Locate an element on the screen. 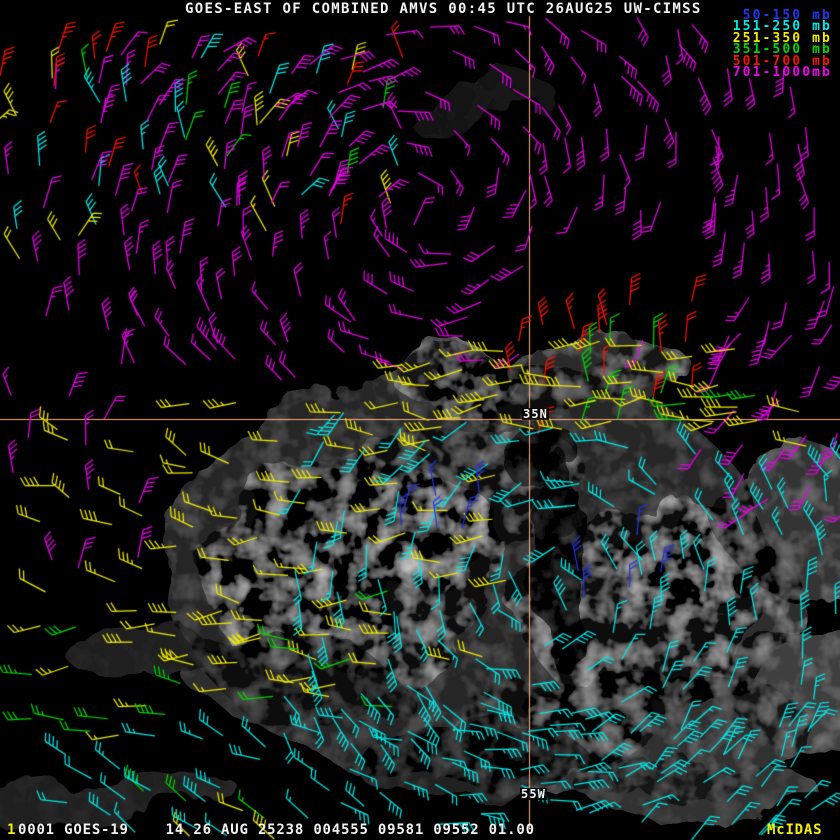  longitude-label: 55W is located at coordinates (533, 794).